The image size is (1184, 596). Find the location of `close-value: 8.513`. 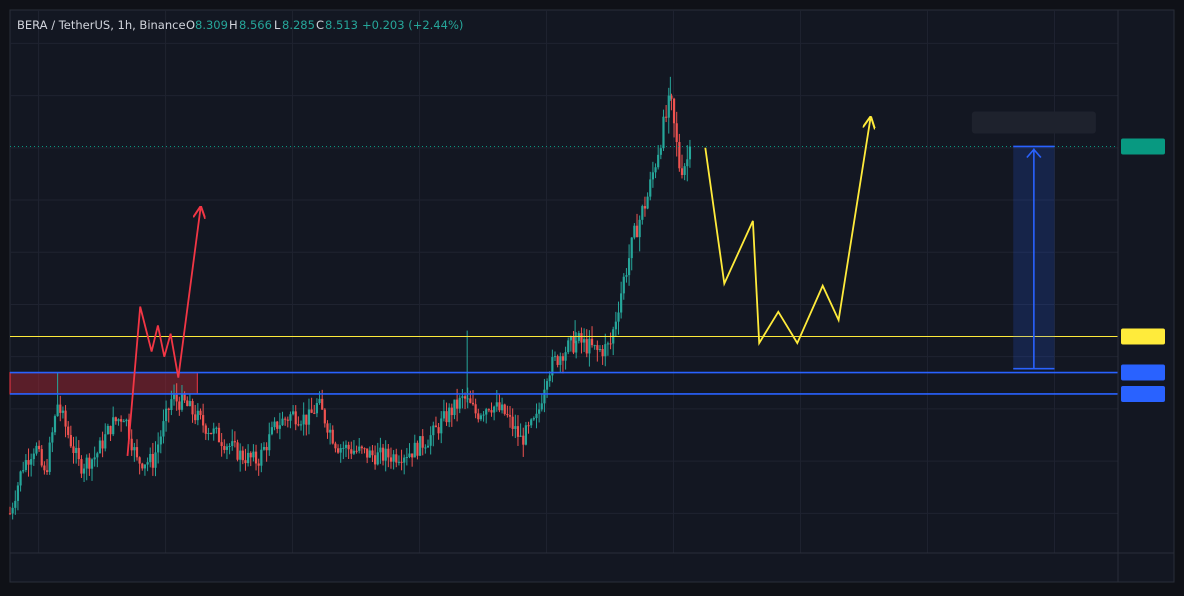

close-value: 8.513 is located at coordinates (341, 25).